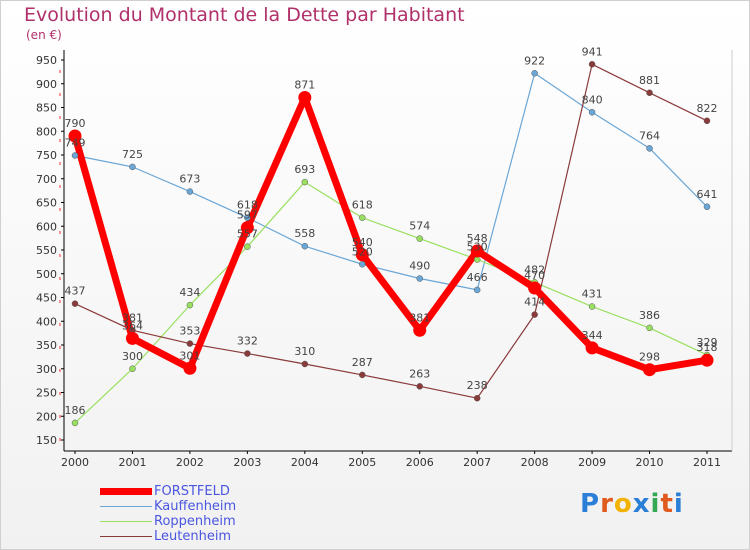 This screenshot has width=750, height=550. Describe the element at coordinates (195, 521) in the screenshot. I see `legend-label: Roppenheim` at that location.